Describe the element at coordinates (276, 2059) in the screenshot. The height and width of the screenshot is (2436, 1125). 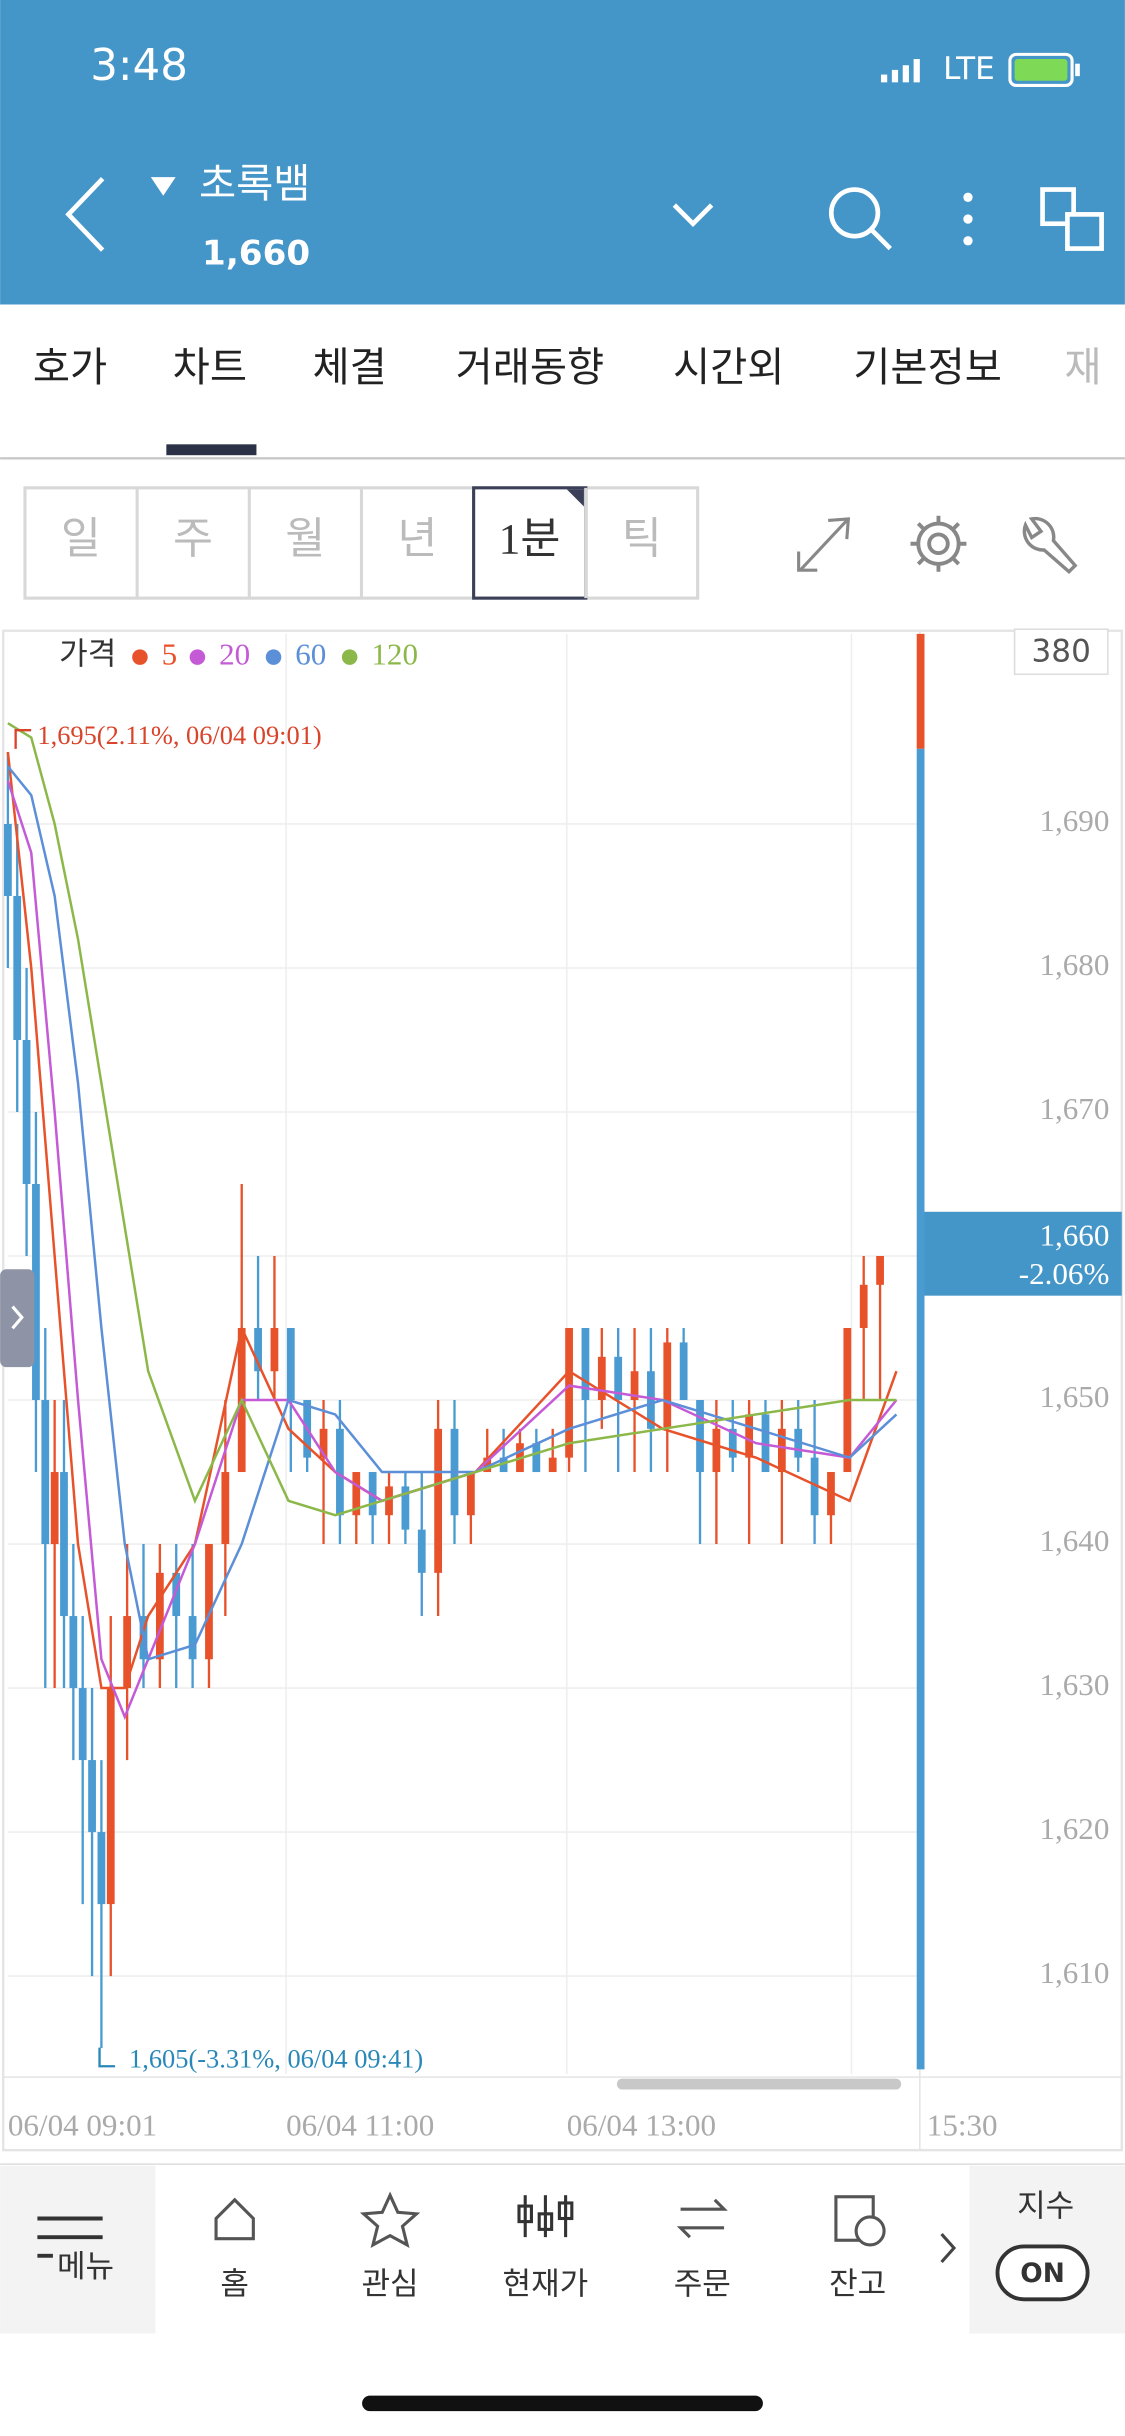
I see `low-annotation: 1,605(-3.31%, 06/04 09:41)` at that location.